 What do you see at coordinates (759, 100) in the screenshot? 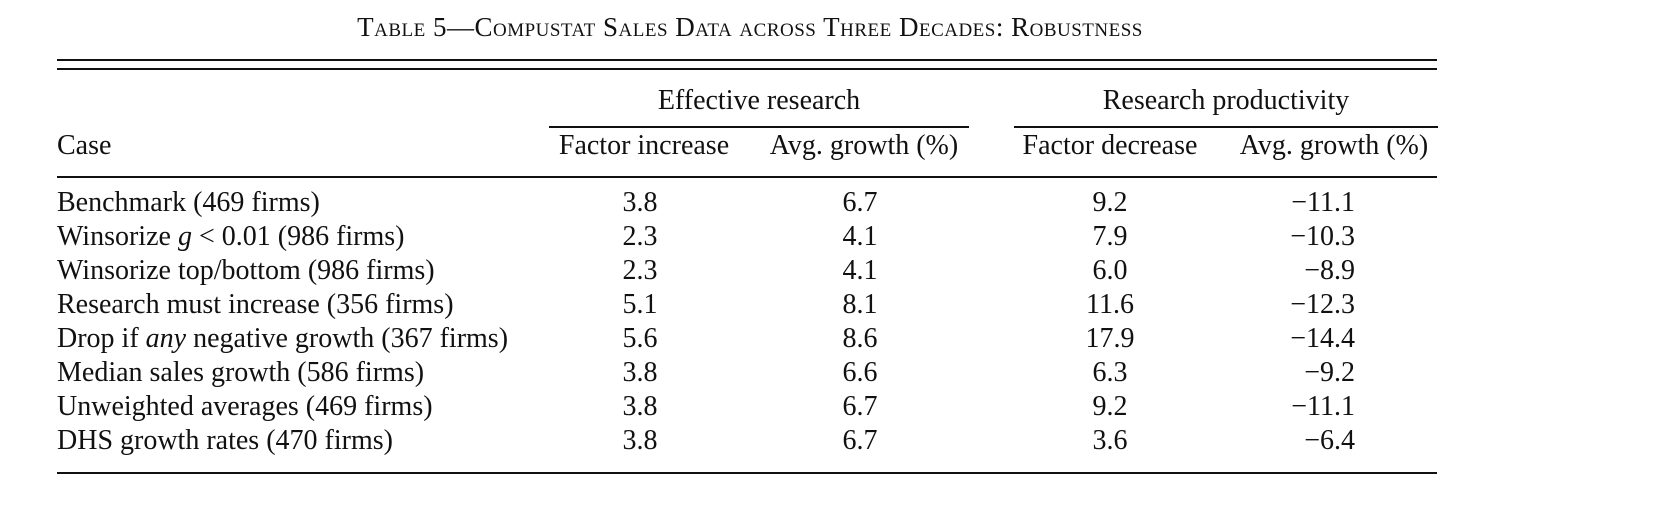
I see `group-header-effective-research: Effective research` at bounding box center [759, 100].